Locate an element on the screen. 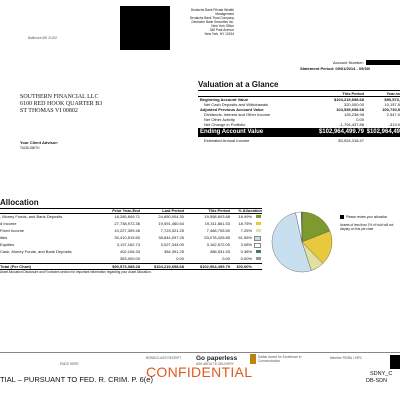  col-year-to-date: Year-to is located at coordinates (393, 93).